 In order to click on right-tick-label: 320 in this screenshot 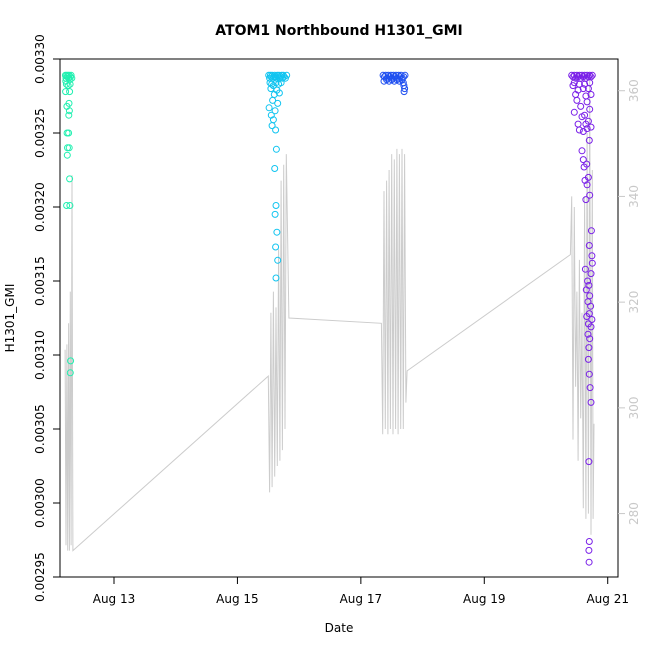, I will do `click(634, 302)`.